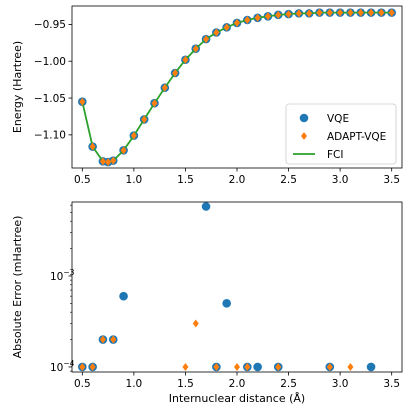  I want to click on error-y-axis-label: Absolute Error (mHartree), so click(17, 287).